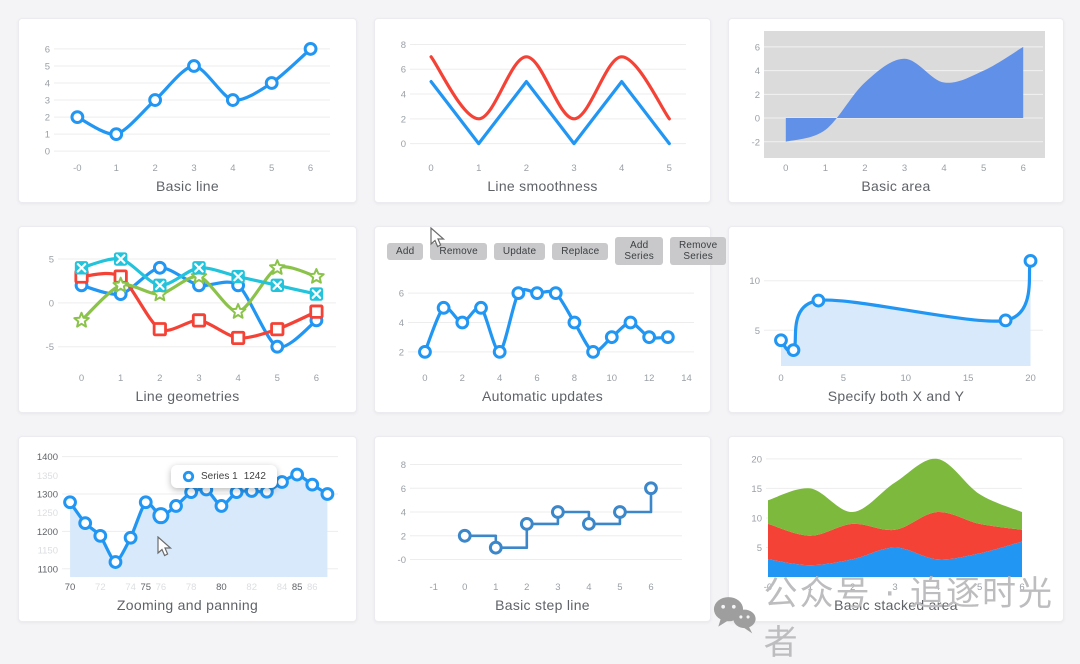  I want to click on svg-text: -0, so click(768, 587).